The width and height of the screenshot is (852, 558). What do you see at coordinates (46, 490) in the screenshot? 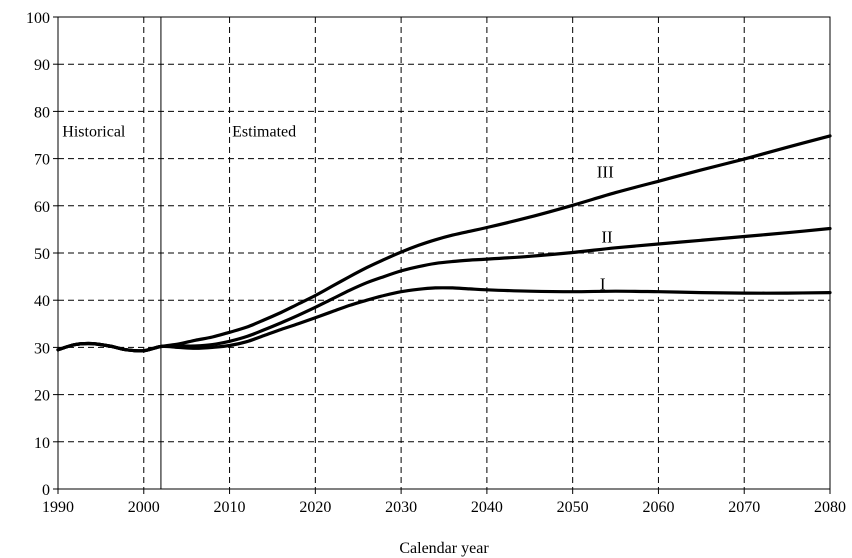
I see `y-tick-label: 0` at bounding box center [46, 490].